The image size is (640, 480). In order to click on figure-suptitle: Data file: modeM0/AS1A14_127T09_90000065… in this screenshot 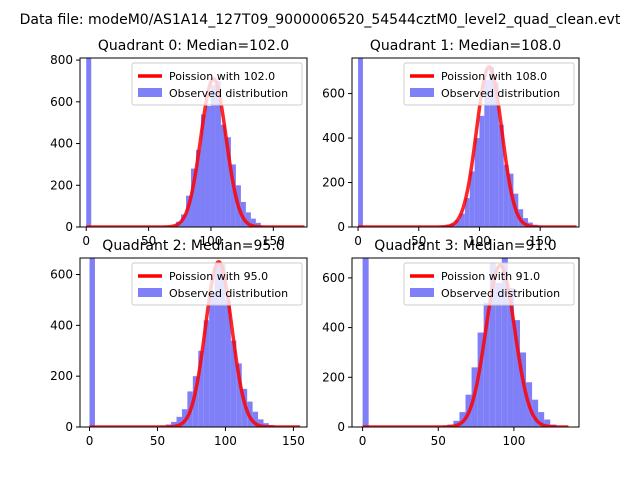, I will do `click(320, 20)`.